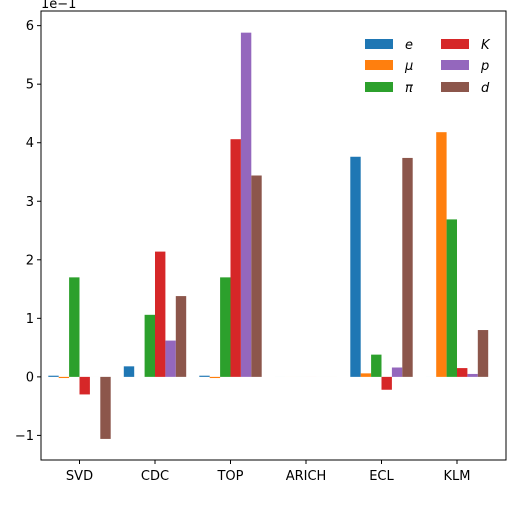  I want to click on legend-label: p, so click(484, 66).